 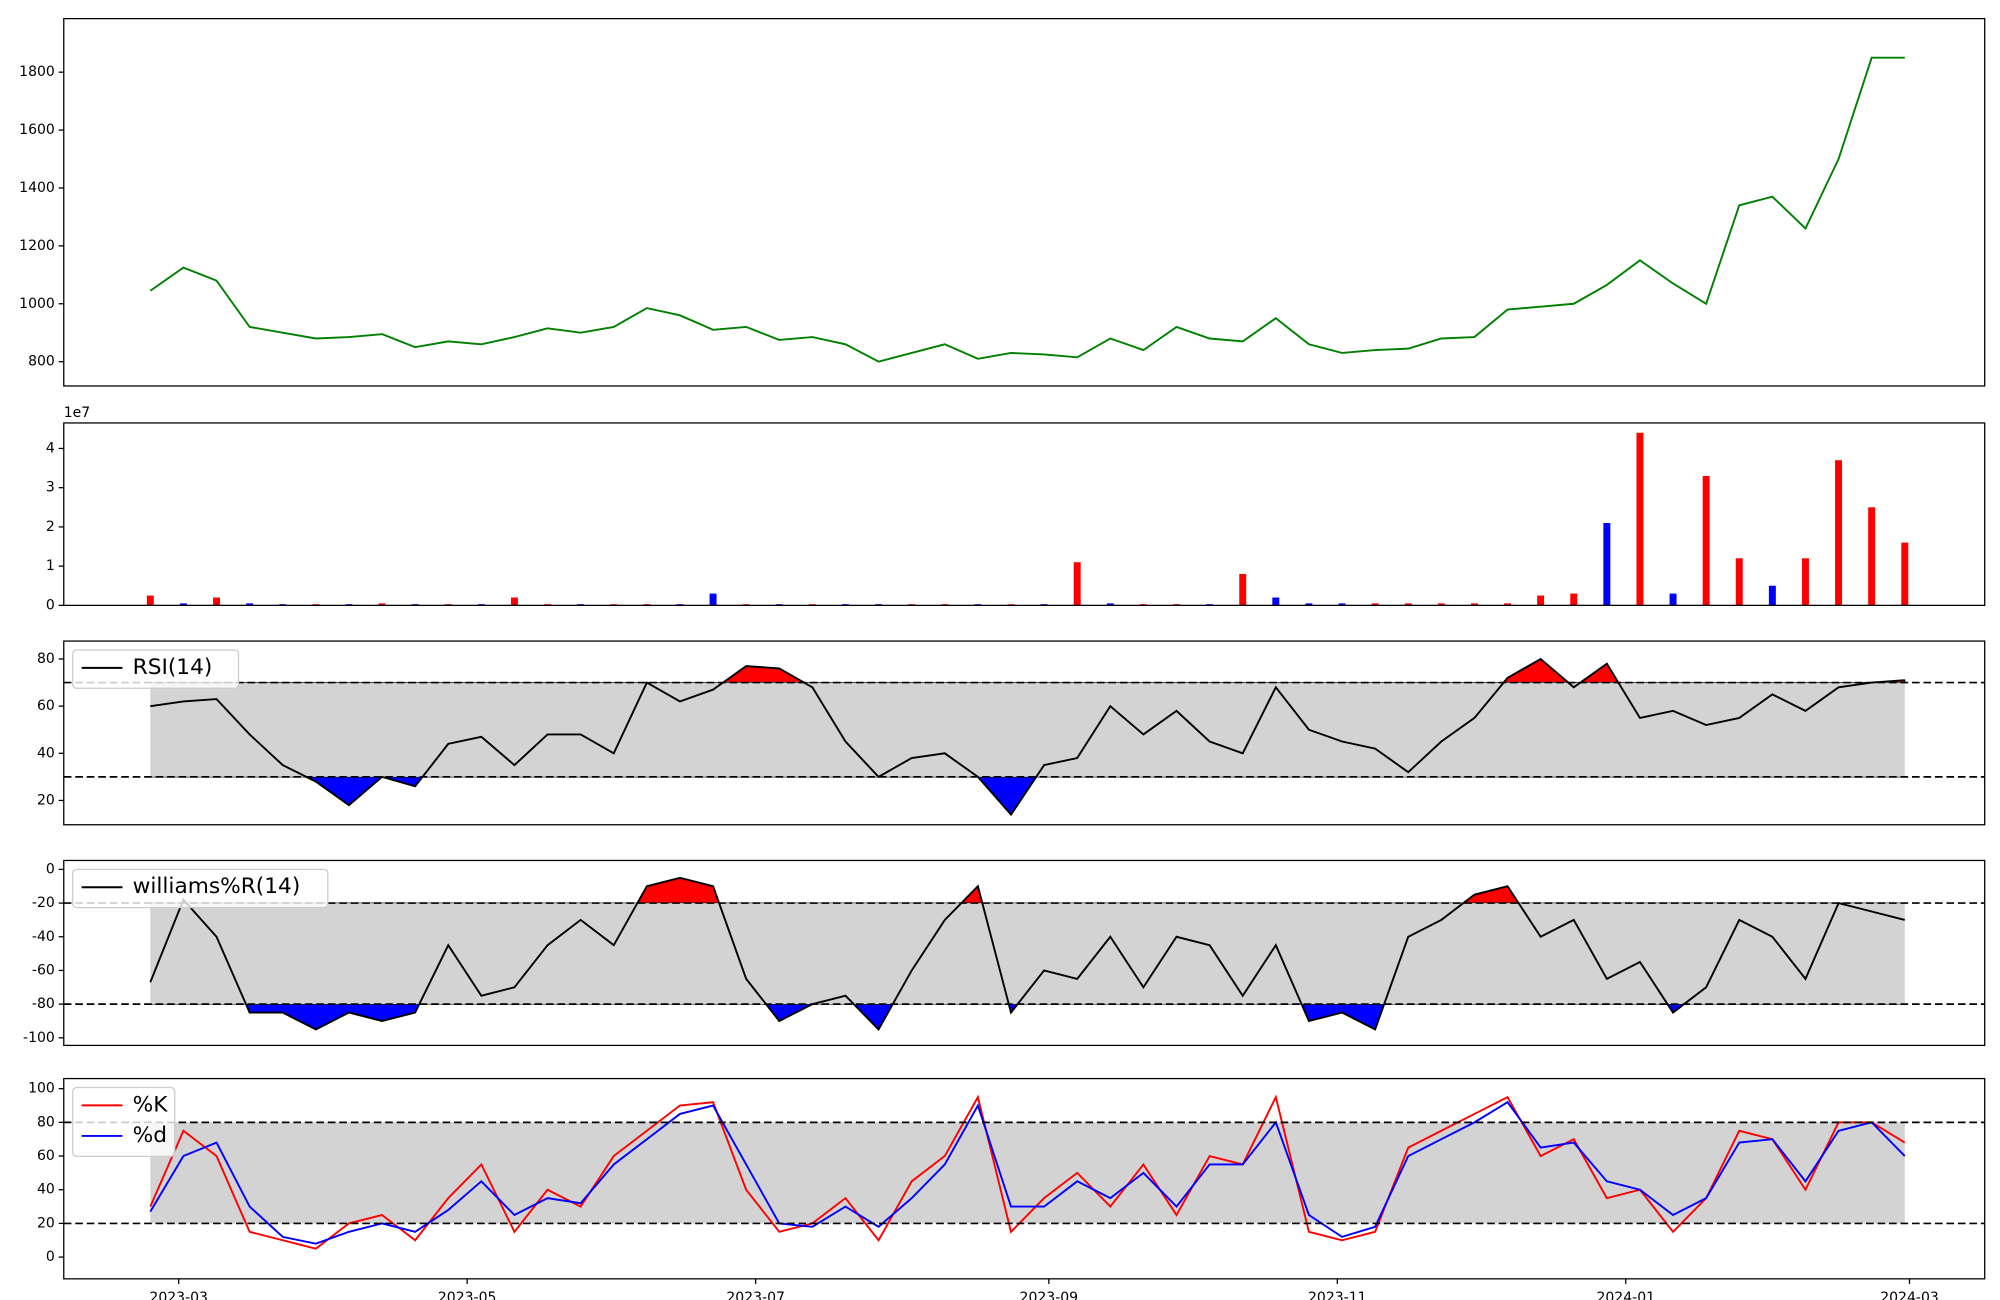 I want to click on y-tick-label: 4, so click(x=50, y=448).